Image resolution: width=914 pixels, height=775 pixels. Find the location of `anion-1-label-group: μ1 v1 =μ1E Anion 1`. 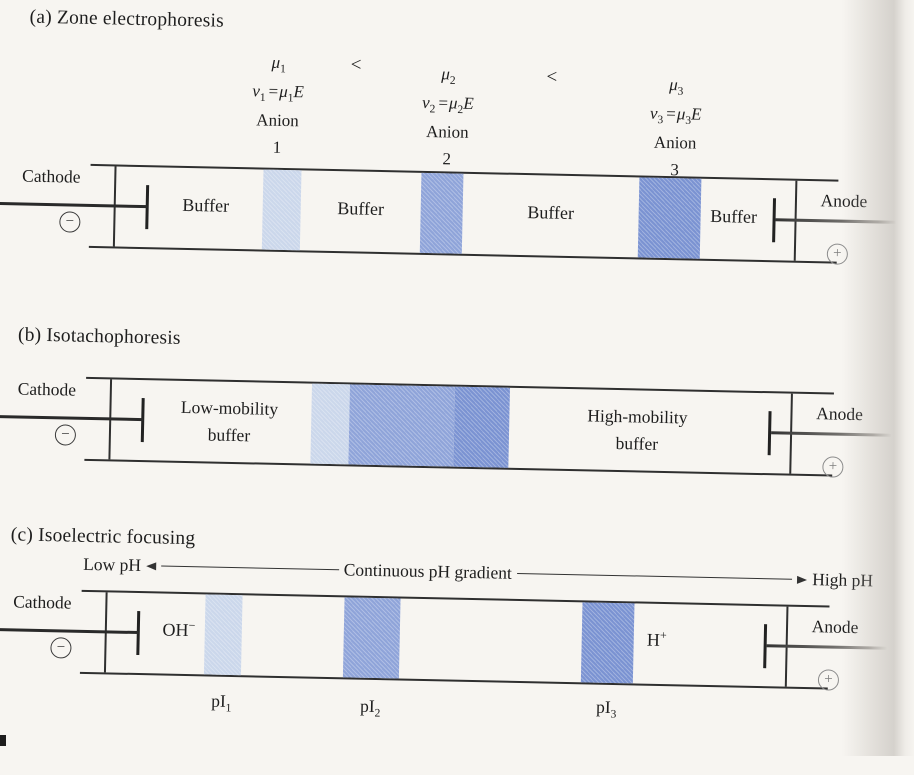

anion-1-label-group: μ1 v1 =μ1E Anion 1 is located at coordinates (278, 106).